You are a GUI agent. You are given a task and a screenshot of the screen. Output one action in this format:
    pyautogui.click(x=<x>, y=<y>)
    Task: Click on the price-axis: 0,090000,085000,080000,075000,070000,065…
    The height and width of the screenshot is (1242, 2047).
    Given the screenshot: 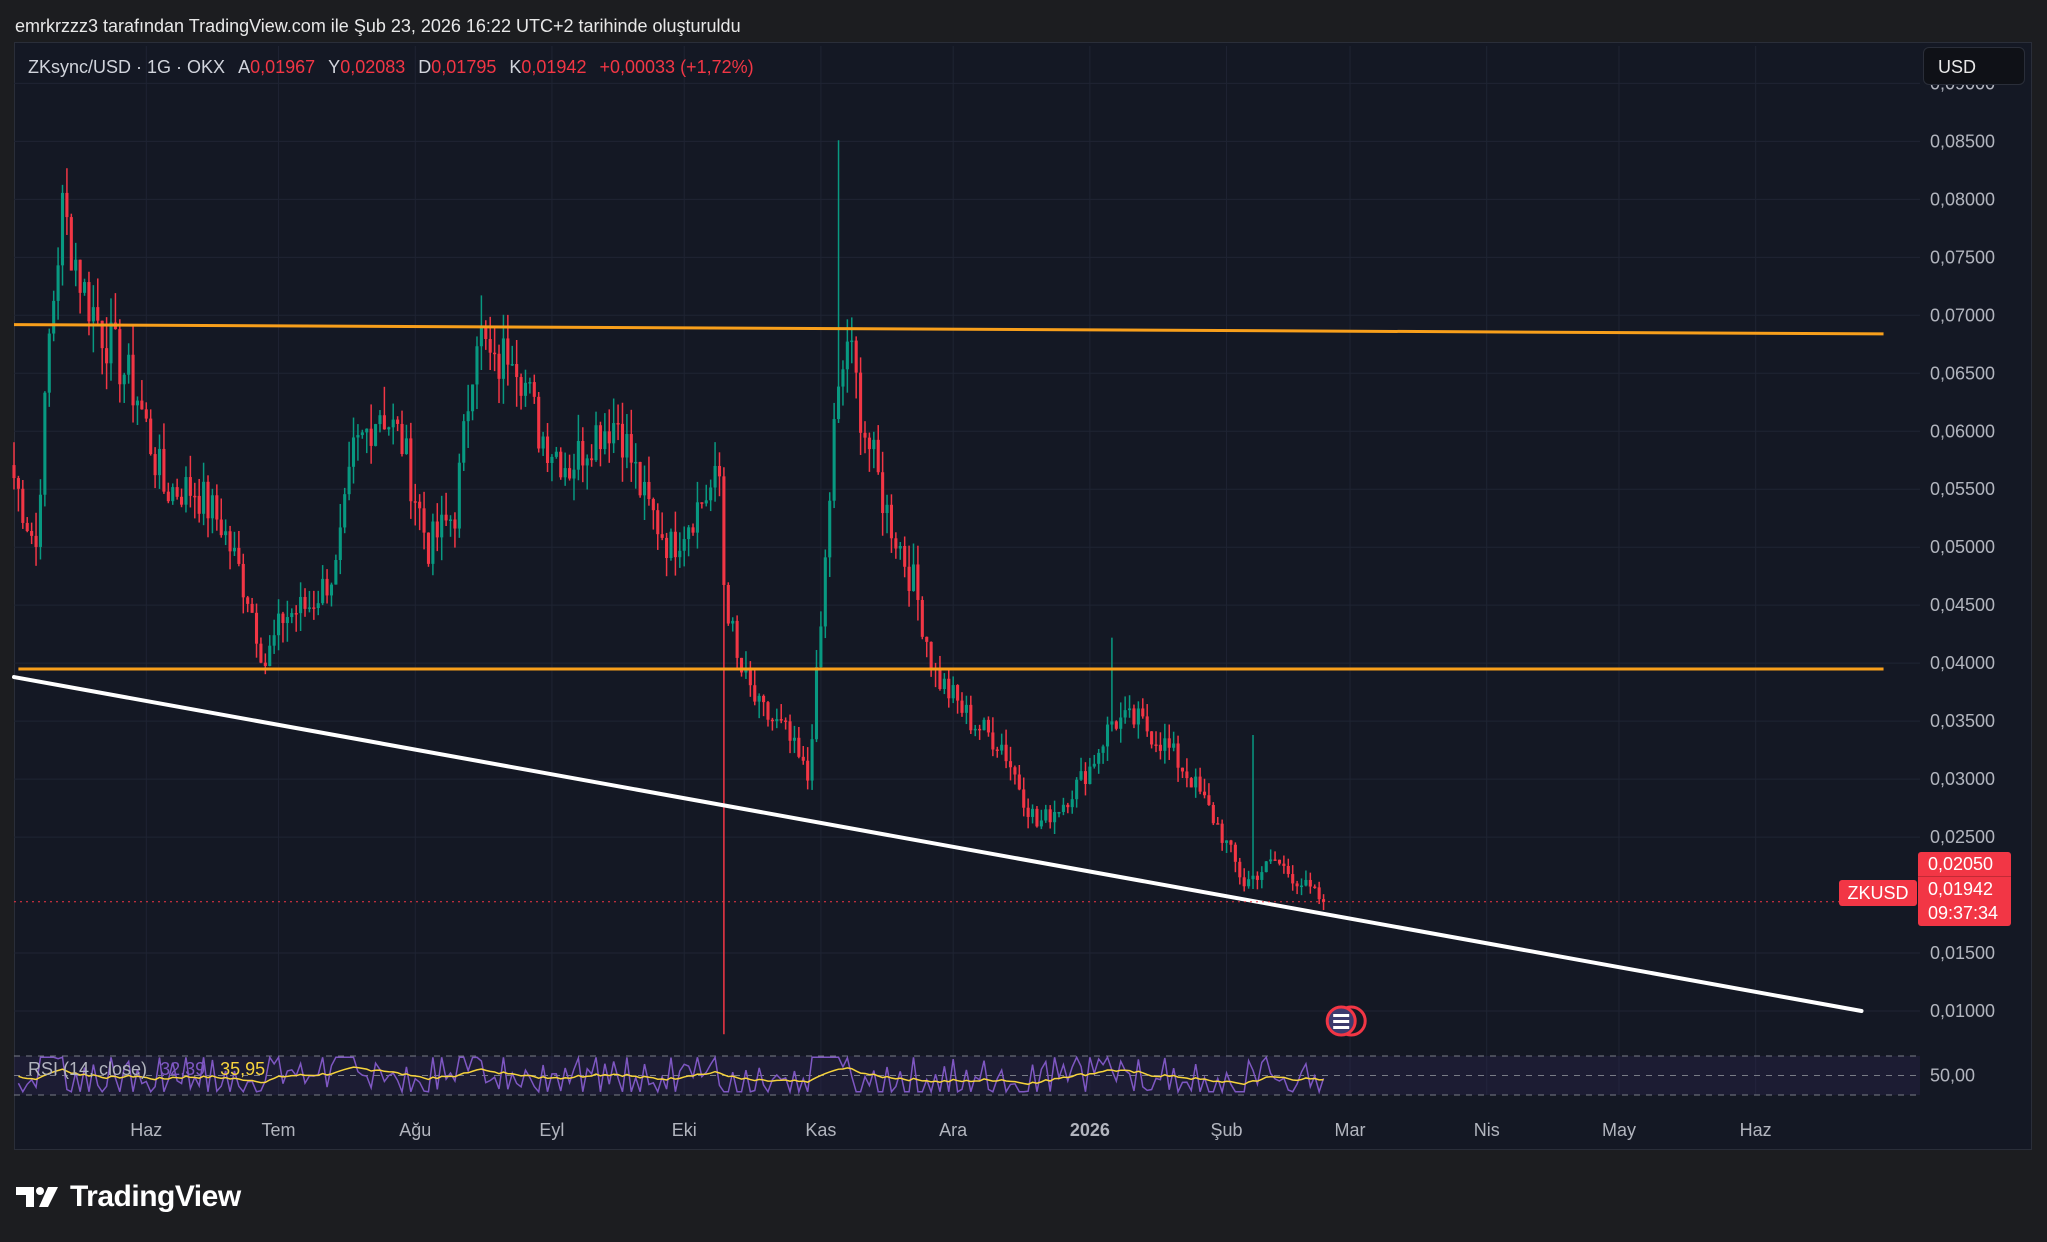 What is the action you would take?
    pyautogui.click(x=1962, y=547)
    